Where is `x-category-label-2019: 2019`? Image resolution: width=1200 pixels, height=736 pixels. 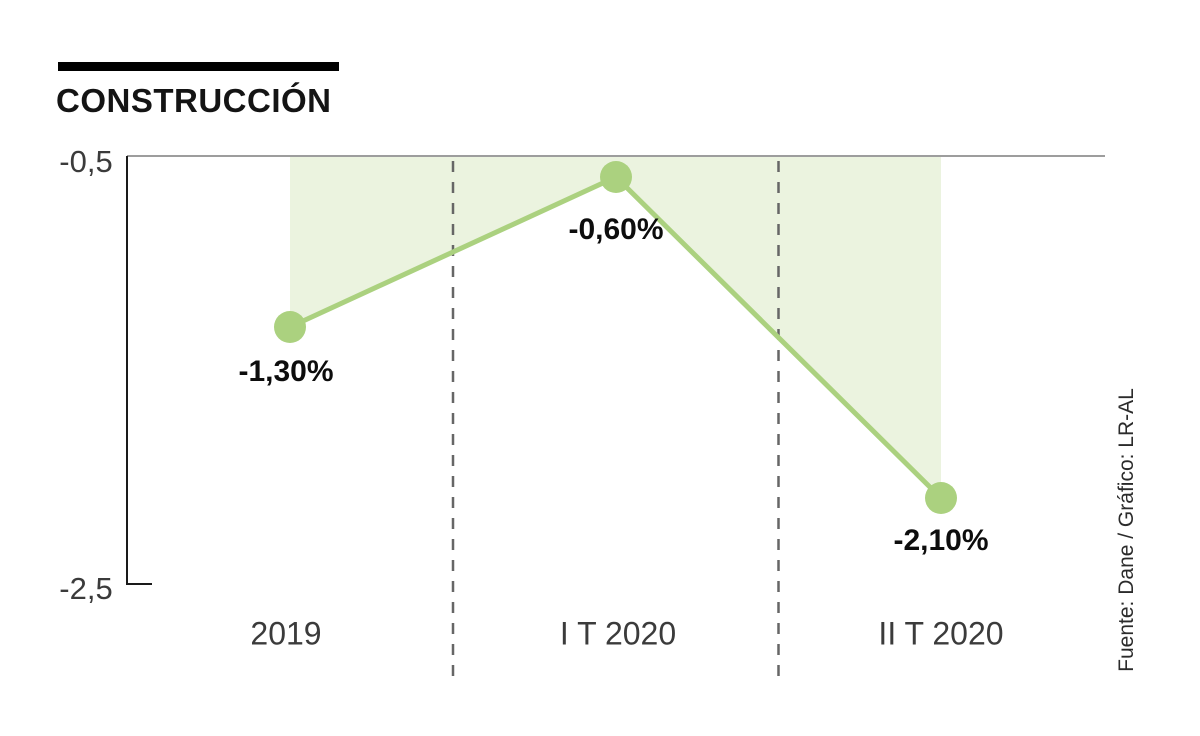 x-category-label-2019: 2019 is located at coordinates (286, 633).